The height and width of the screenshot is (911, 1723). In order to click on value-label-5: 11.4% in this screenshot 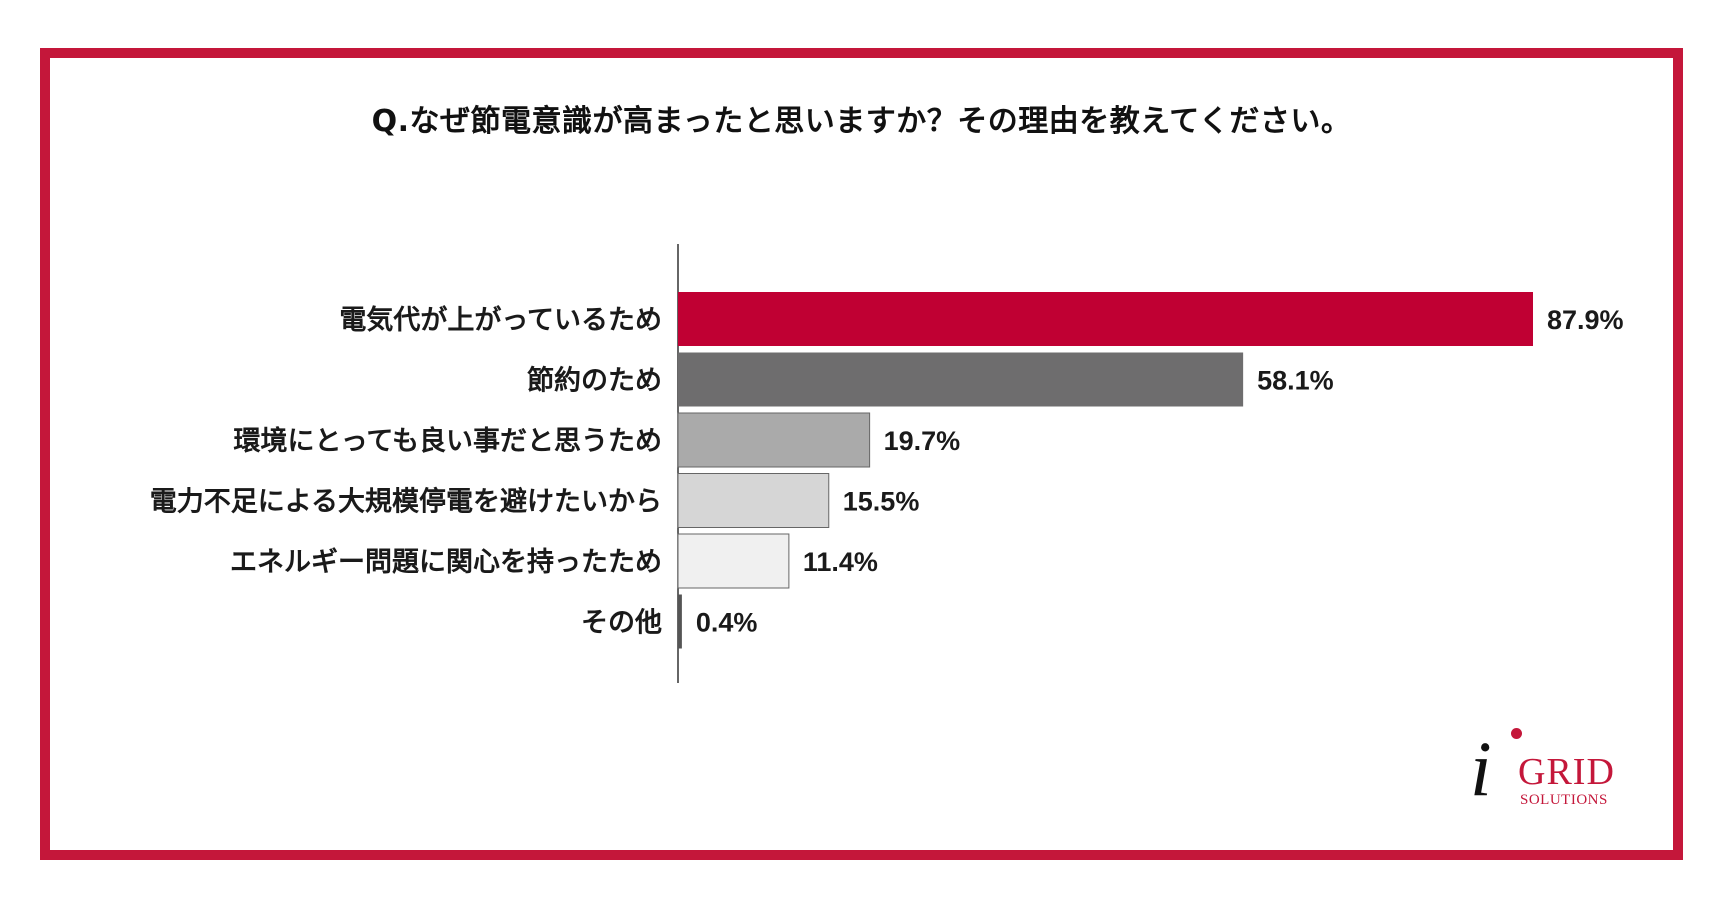, I will do `click(840, 562)`.